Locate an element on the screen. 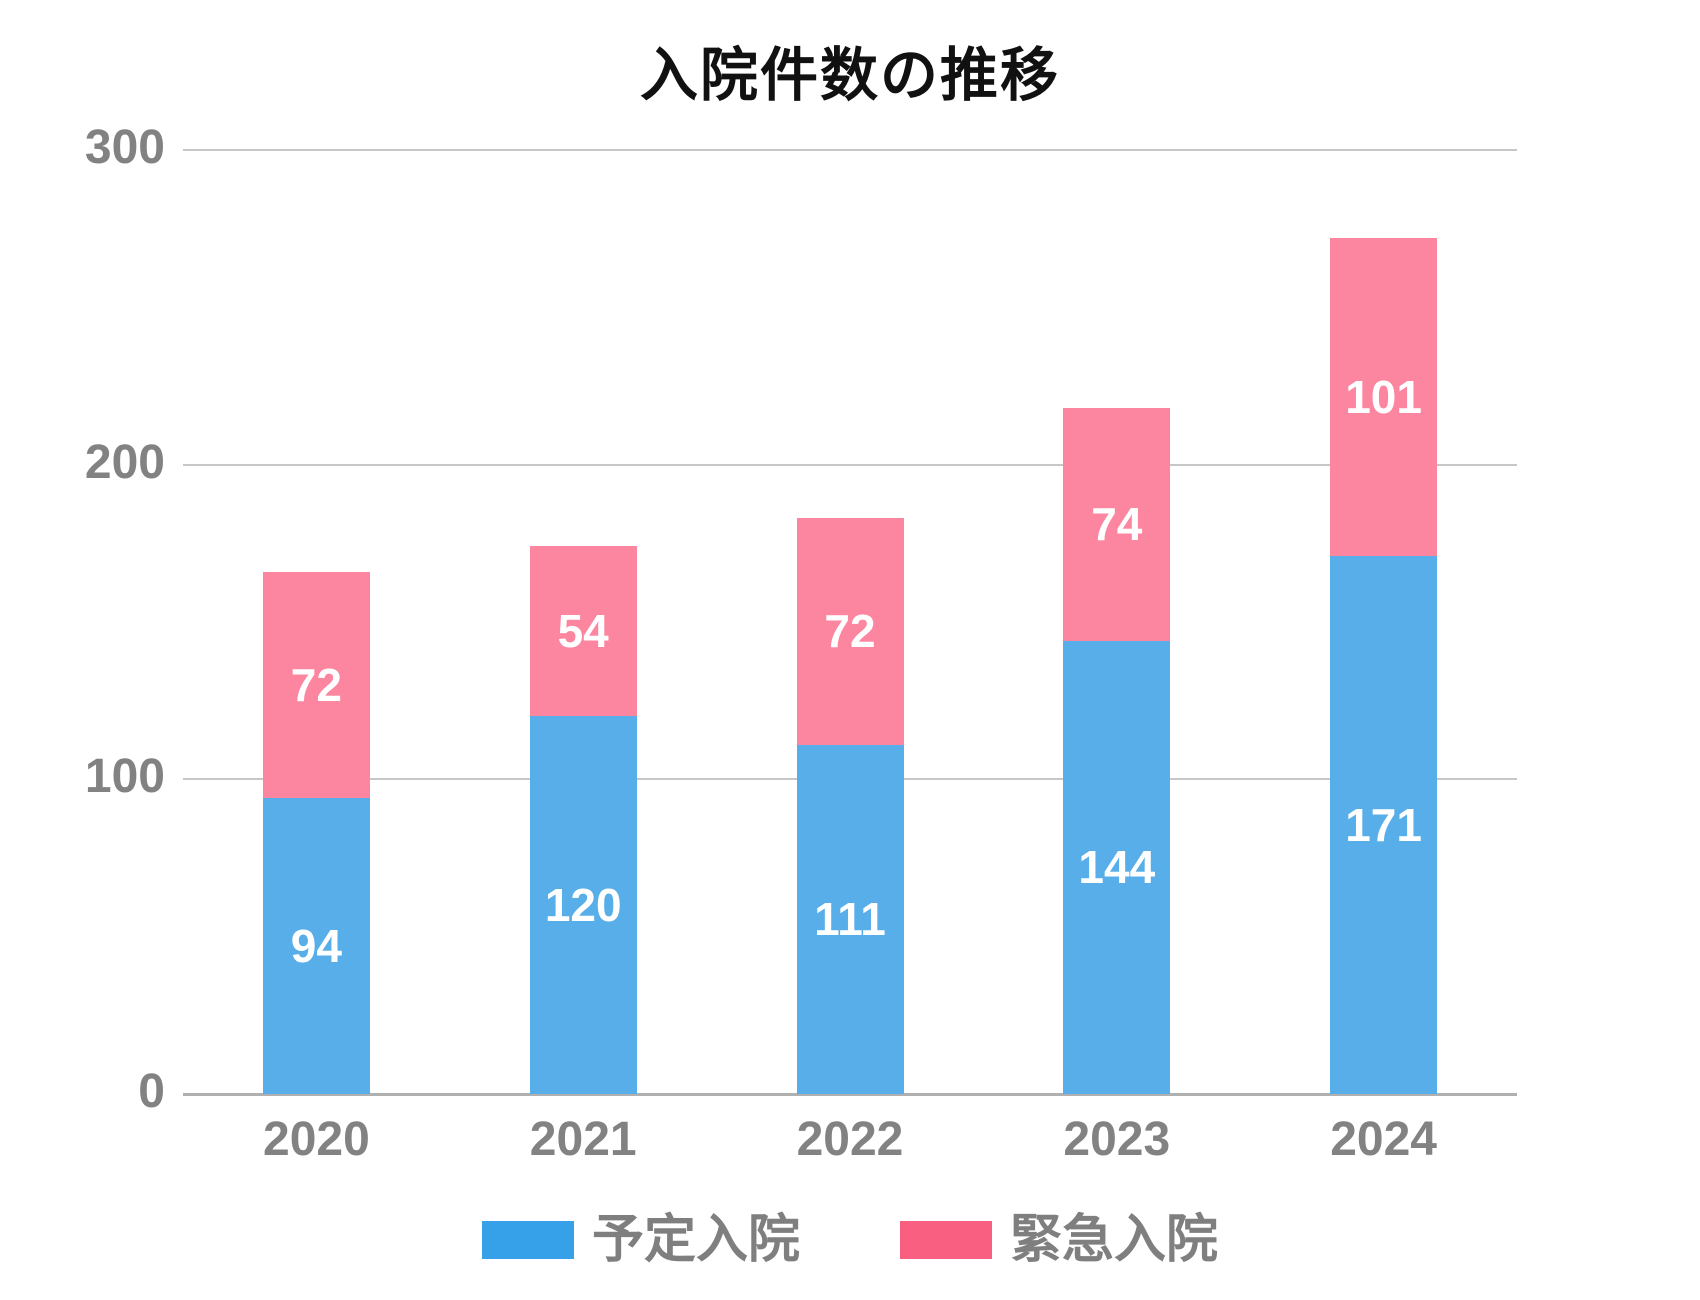 This screenshot has height=1300, width=1700. bar-value-label-2022-scheduled-admission: 111 is located at coordinates (850, 919).